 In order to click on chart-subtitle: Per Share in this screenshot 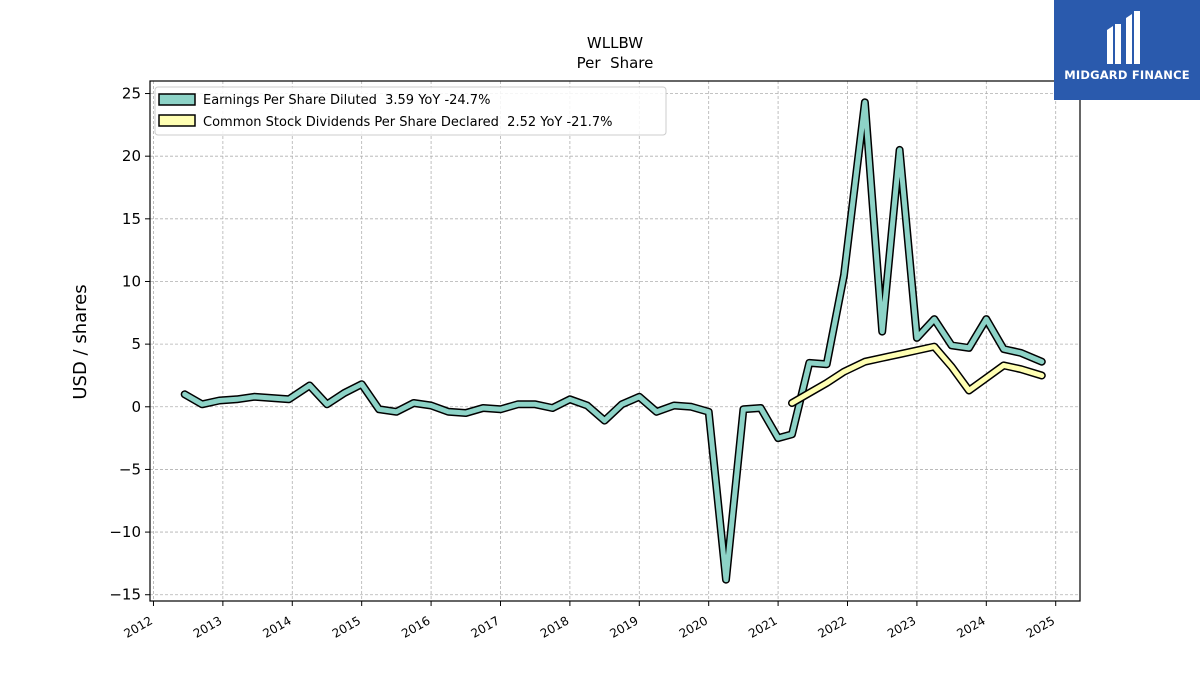, I will do `click(615, 63)`.